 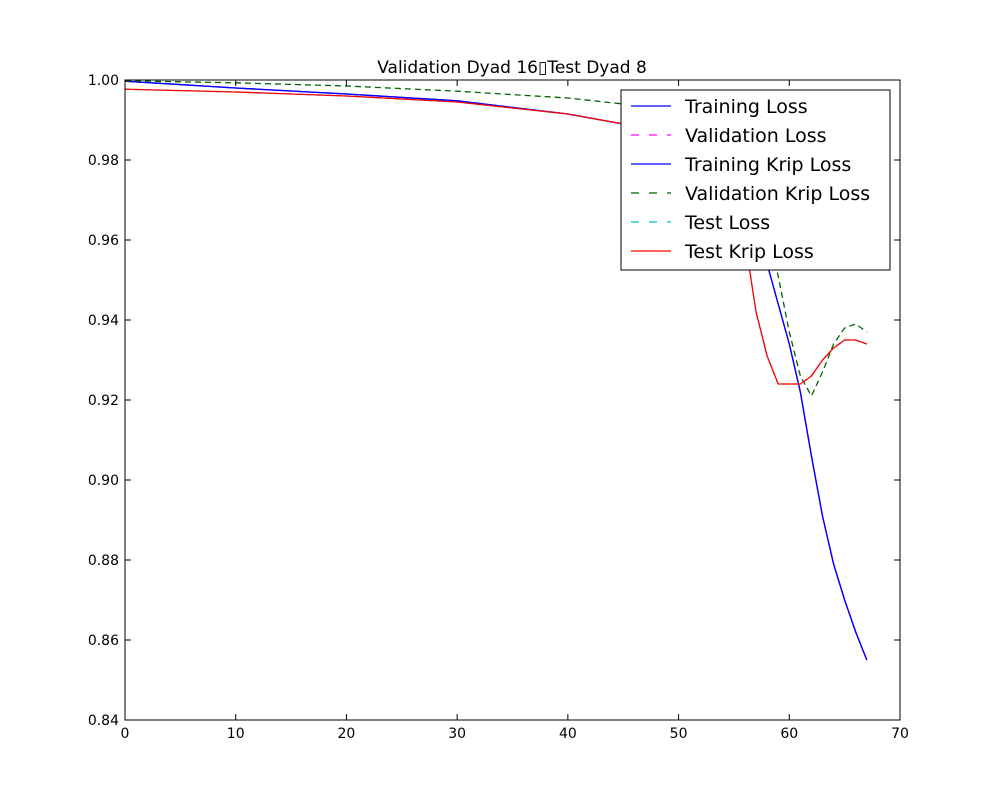 I want to click on y-tick-label: 0.96, so click(x=103, y=241).